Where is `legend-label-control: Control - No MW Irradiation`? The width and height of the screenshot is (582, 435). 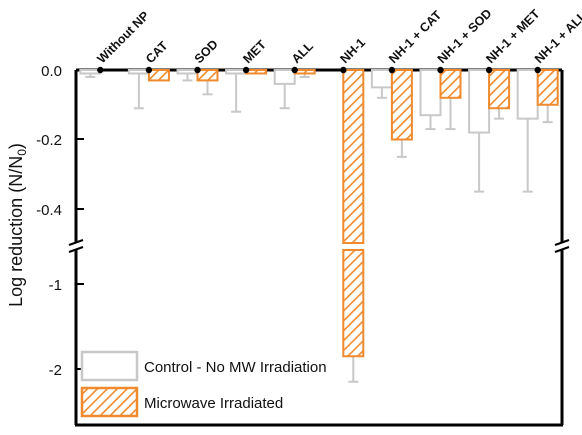
legend-label-control: Control - No MW Irradiation is located at coordinates (235, 367).